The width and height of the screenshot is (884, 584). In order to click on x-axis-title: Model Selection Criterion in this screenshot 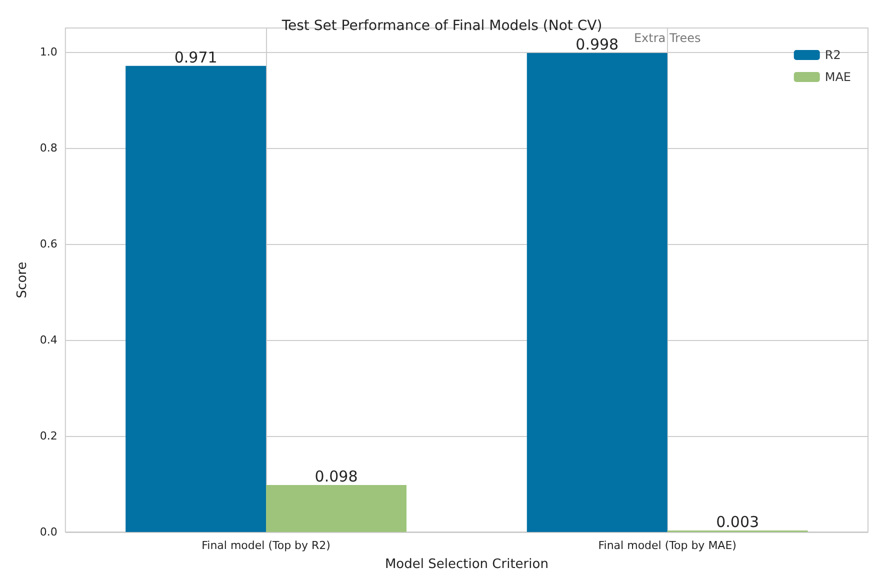, I will do `click(466, 564)`.